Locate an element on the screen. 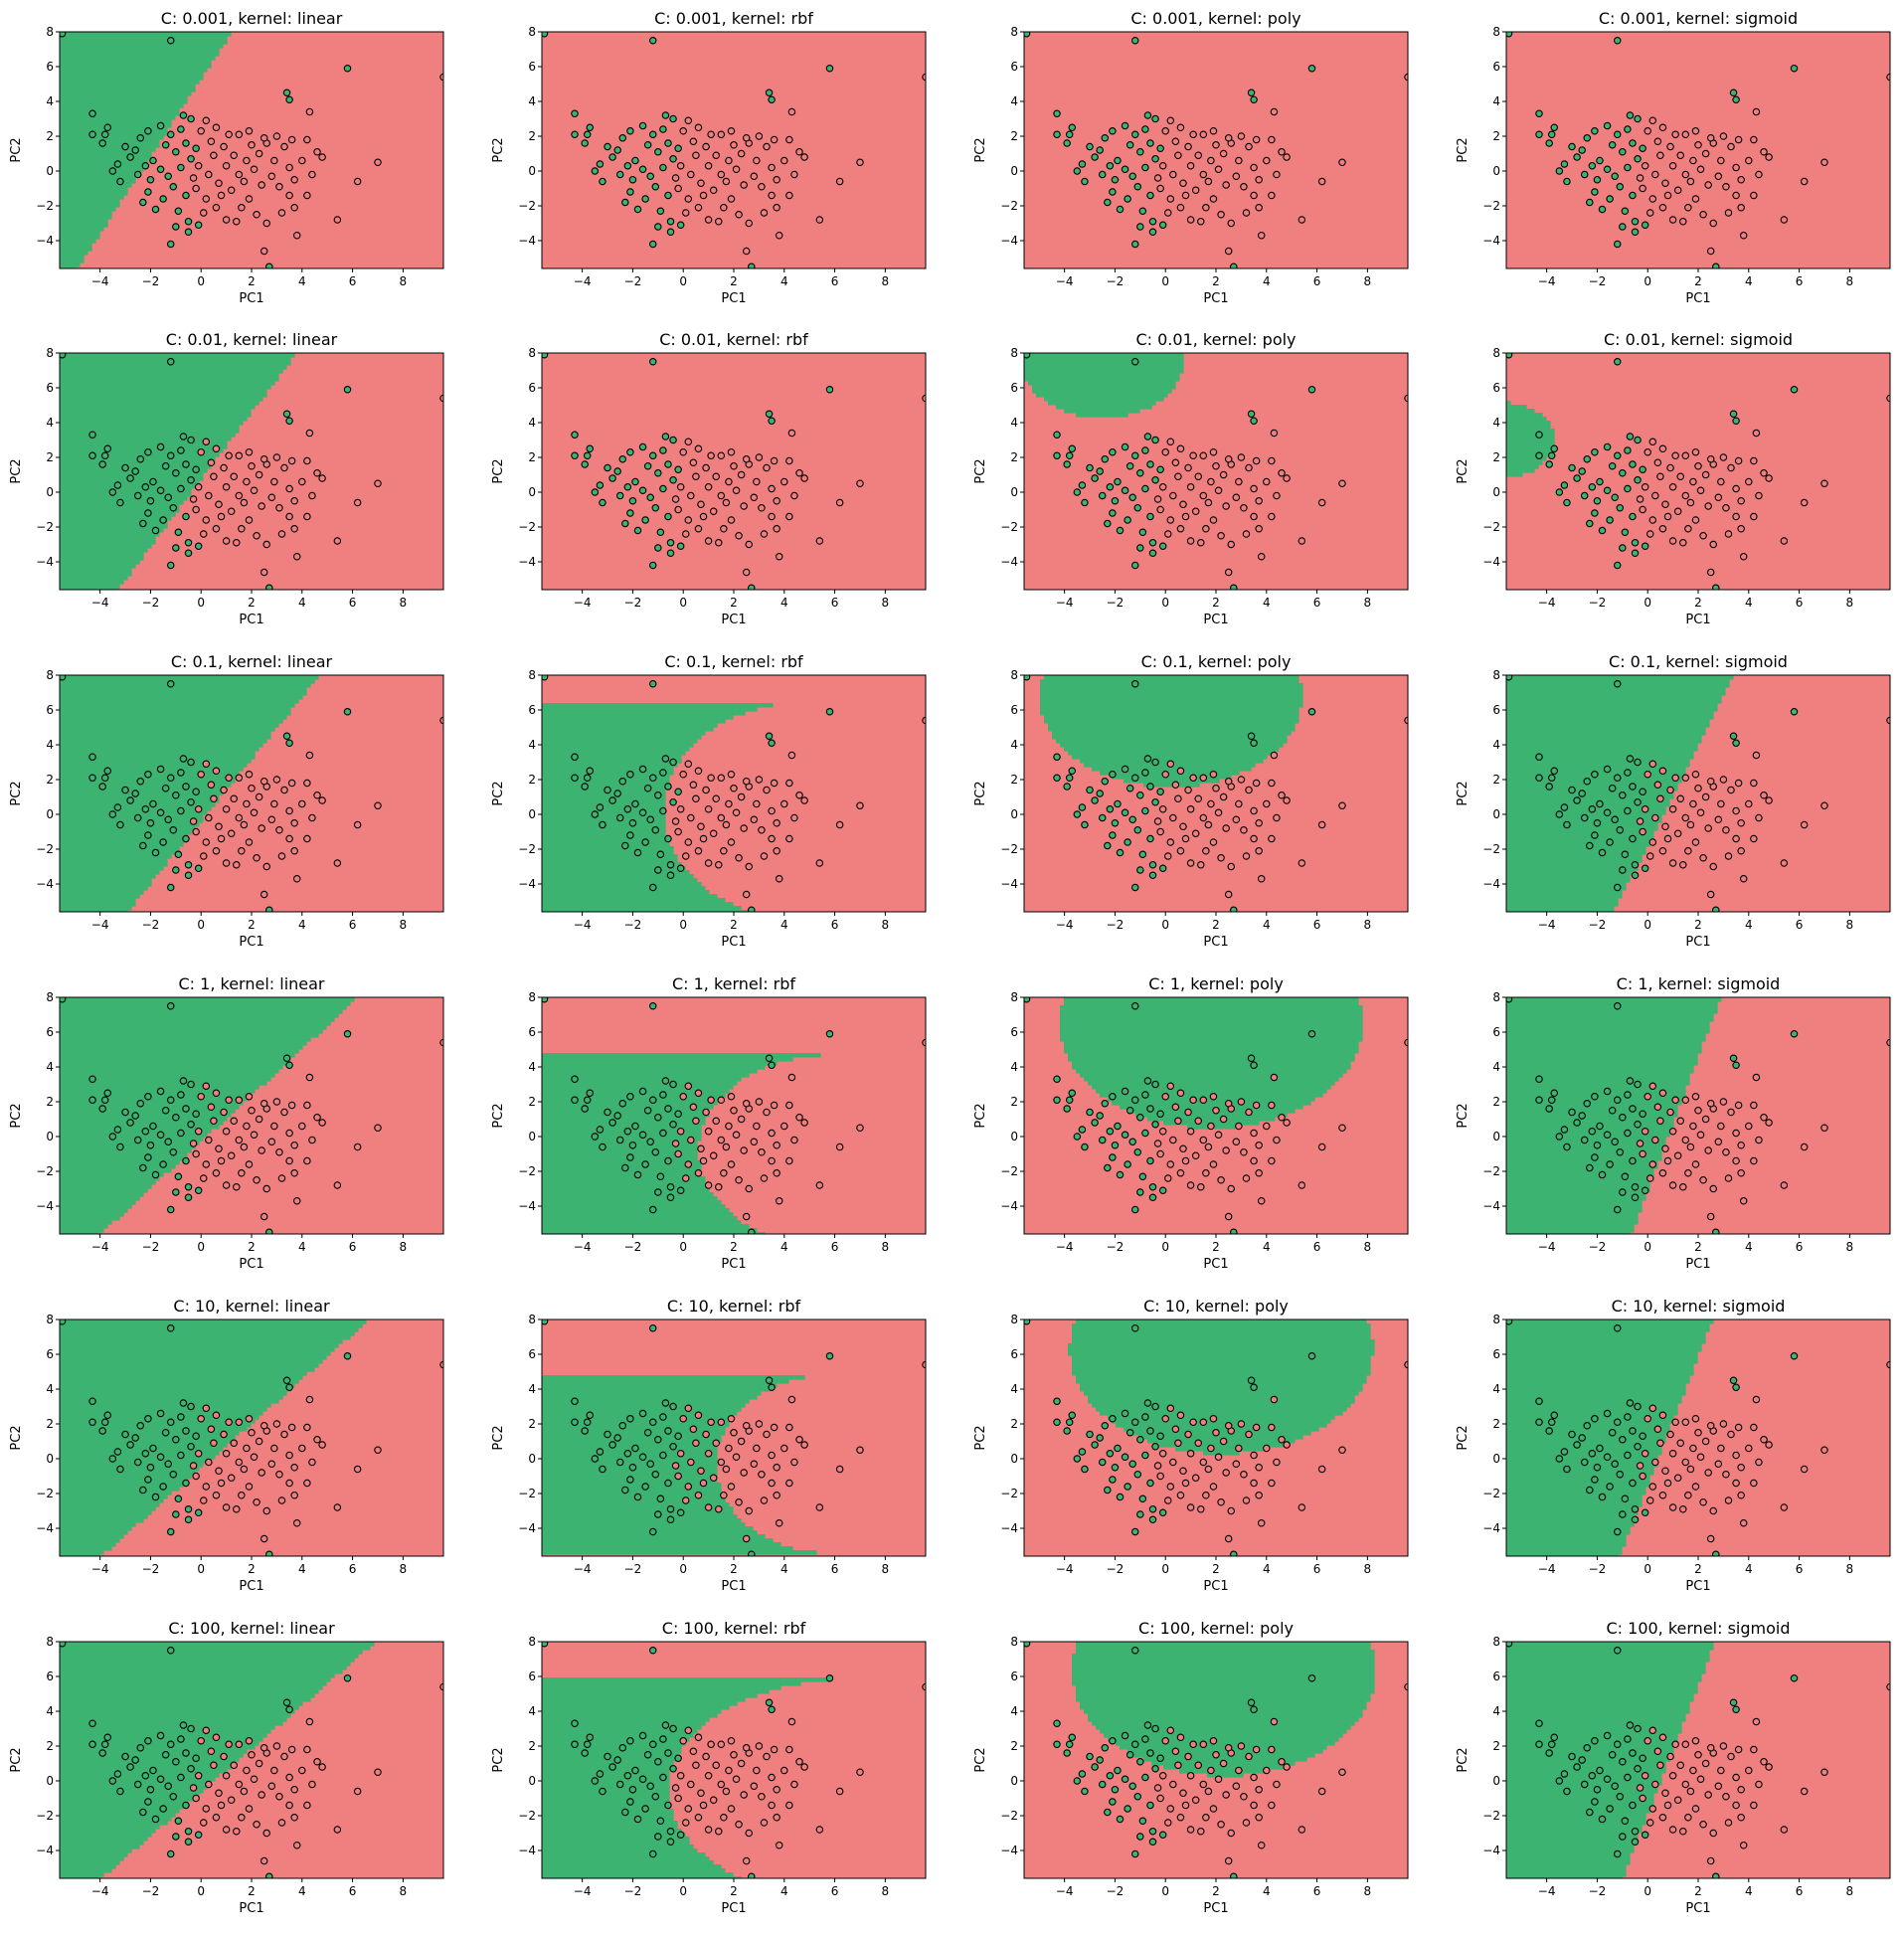 Image resolution: width=1904 pixels, height=1934 pixels. x-tick-label: 2 is located at coordinates (252, 1891).